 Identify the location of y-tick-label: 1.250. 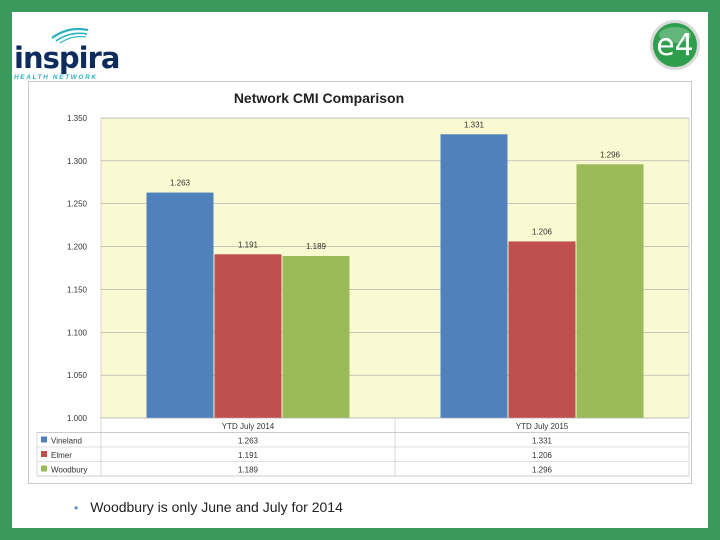
(77, 204).